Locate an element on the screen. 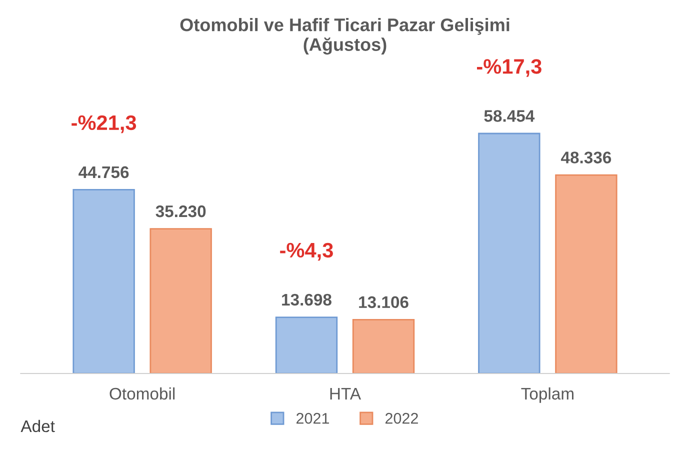 The width and height of the screenshot is (690, 450). data-label: 13.106 is located at coordinates (383, 302).